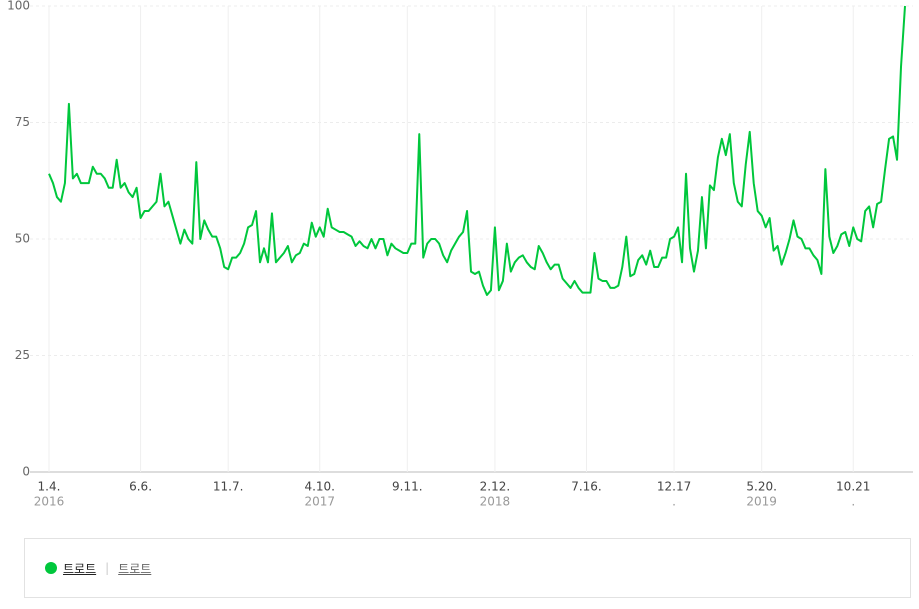 The image size is (919, 609). Describe the element at coordinates (22, 355) in the screenshot. I see `y-tick-label: 25` at that location.